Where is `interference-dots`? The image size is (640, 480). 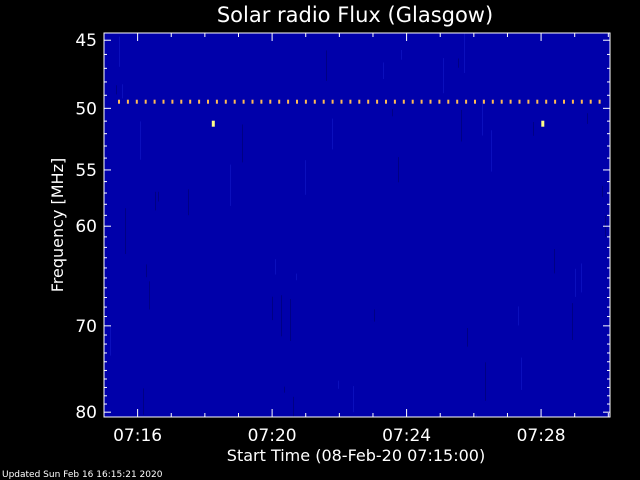 interference-dots is located at coordinates (359, 101).